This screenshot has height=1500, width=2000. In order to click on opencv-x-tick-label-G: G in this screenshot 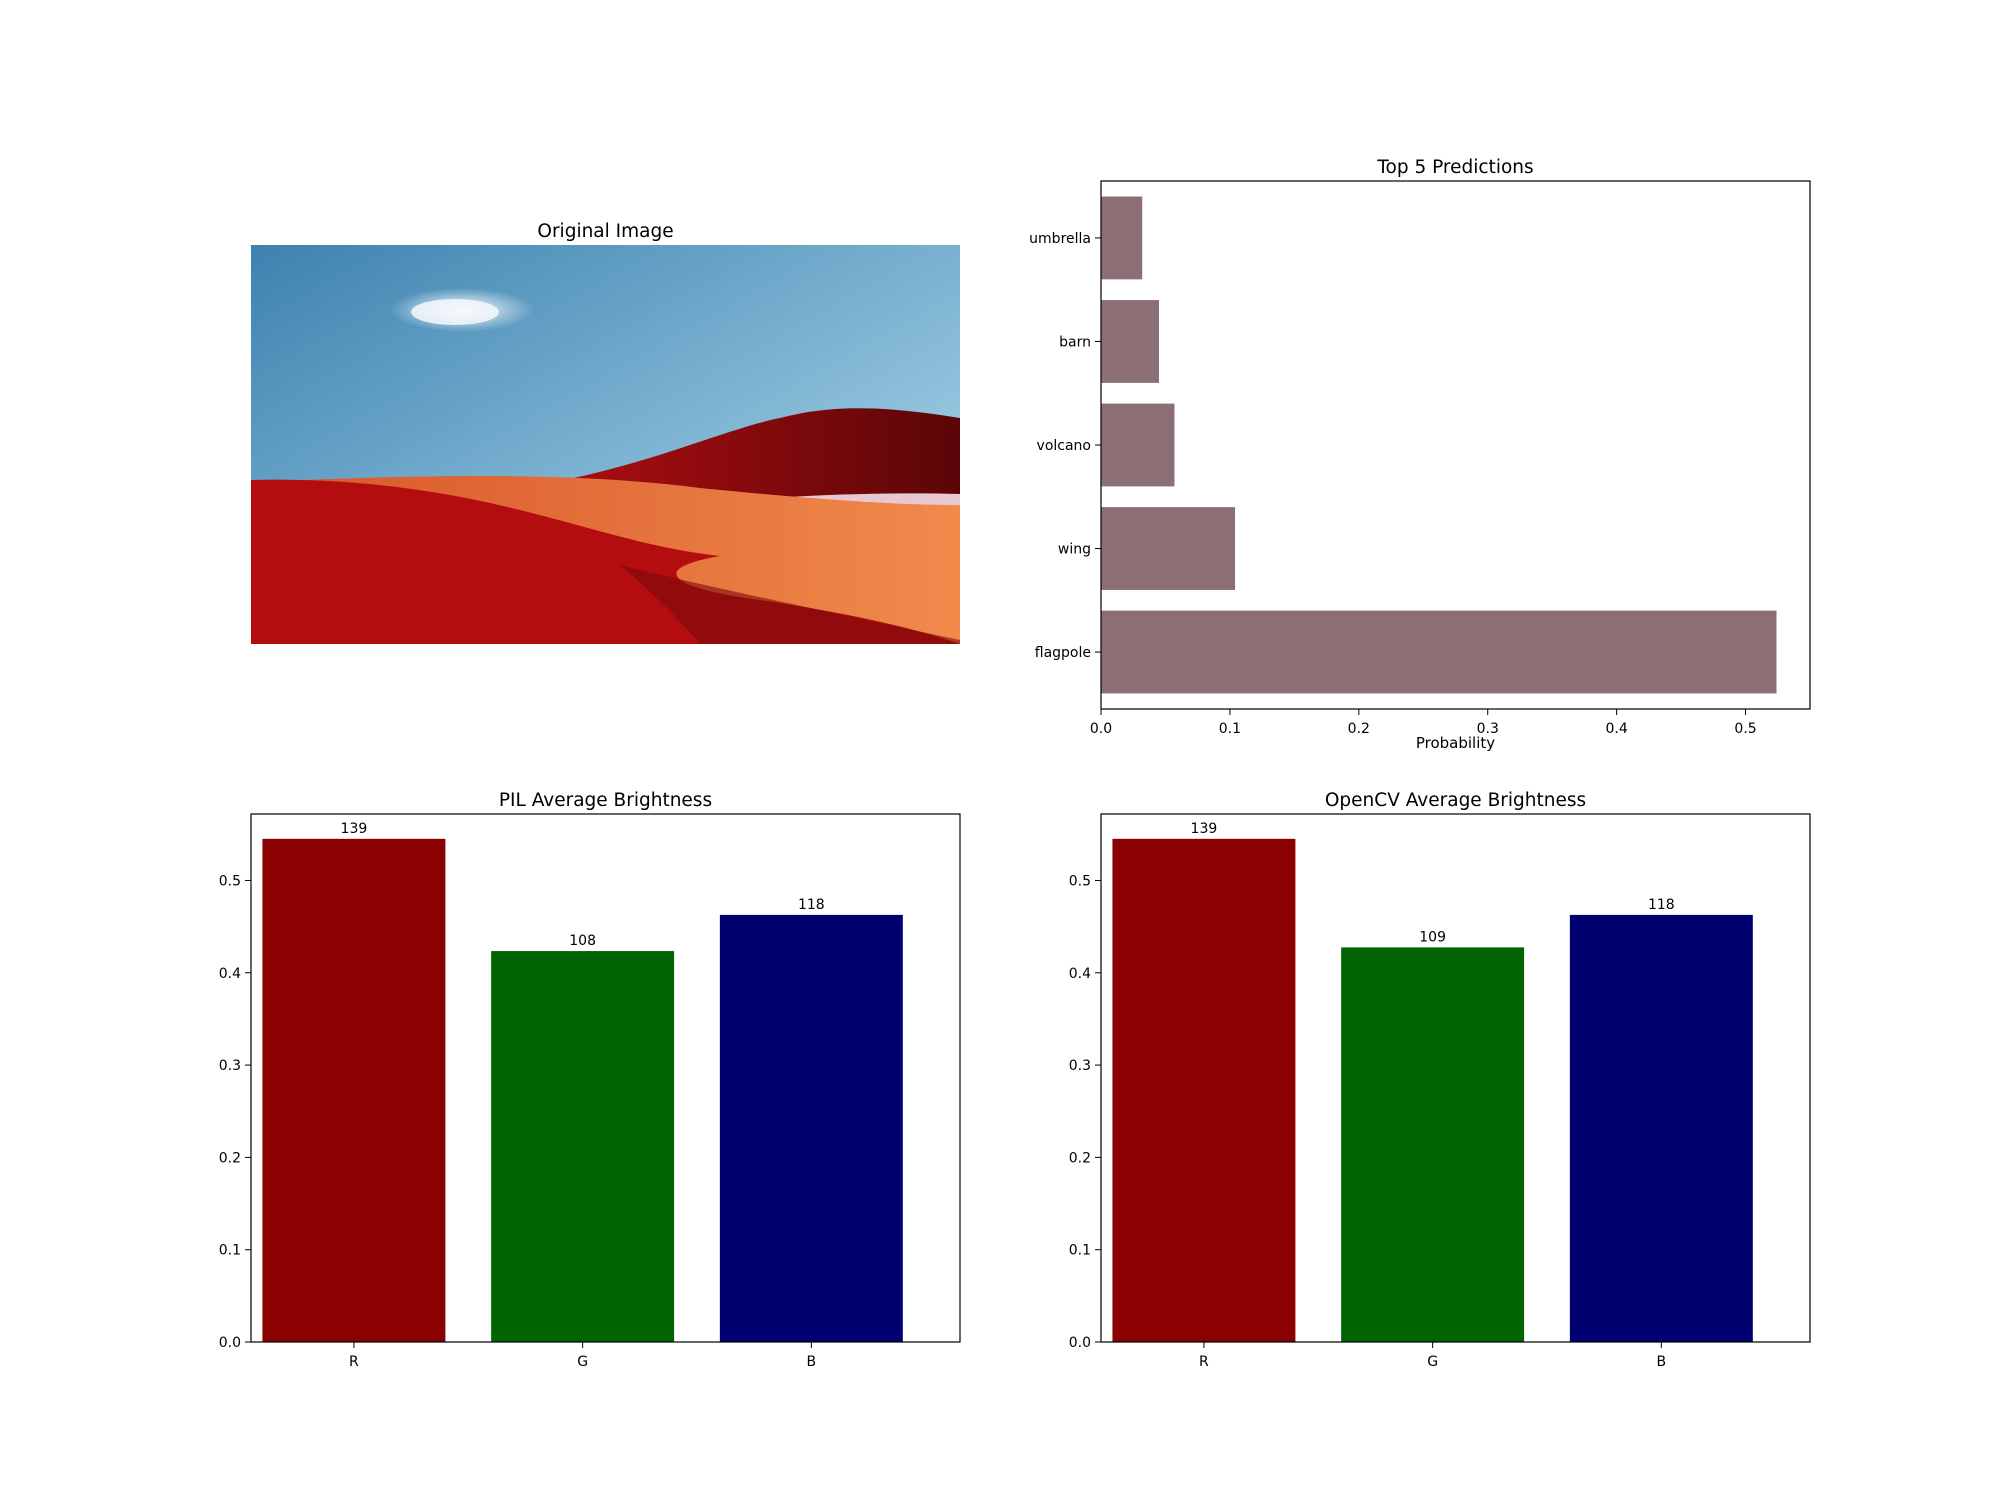, I will do `click(1432, 1362)`.